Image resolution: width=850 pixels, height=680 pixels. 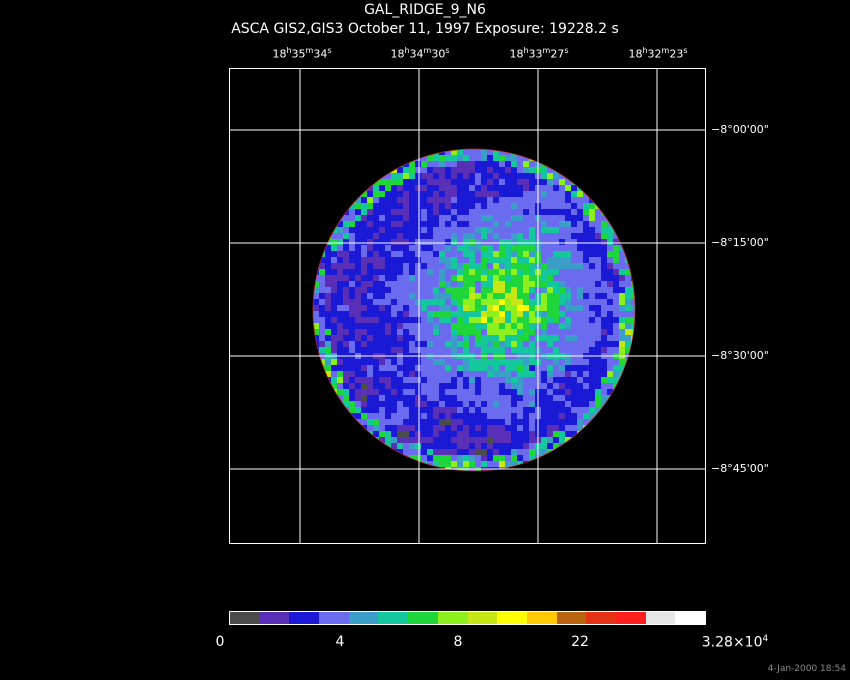 I want to click on ra-label: 18h32m23s, so click(x=658, y=53).